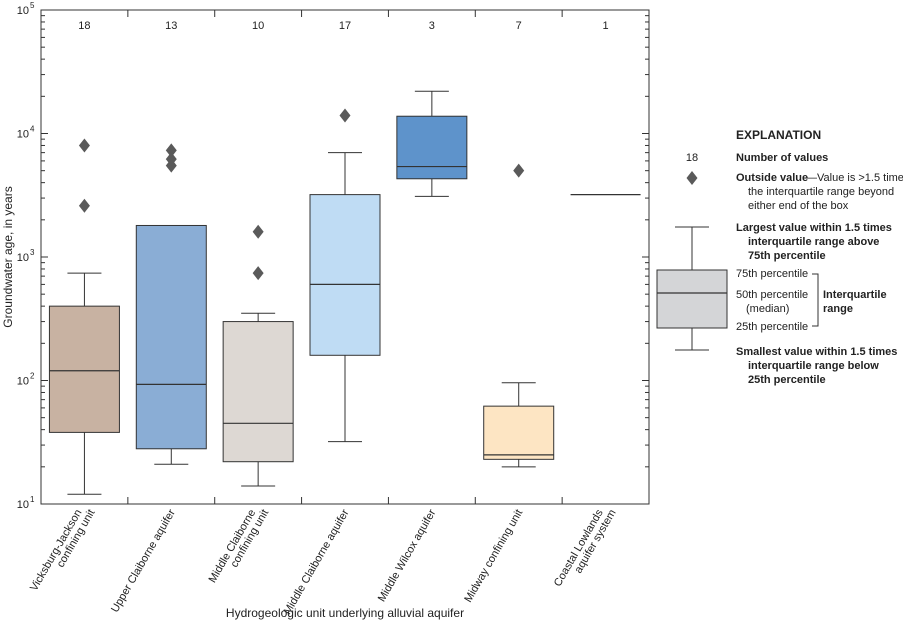 The width and height of the screenshot is (903, 623). I want to click on box-count-label: 3, so click(432, 26).